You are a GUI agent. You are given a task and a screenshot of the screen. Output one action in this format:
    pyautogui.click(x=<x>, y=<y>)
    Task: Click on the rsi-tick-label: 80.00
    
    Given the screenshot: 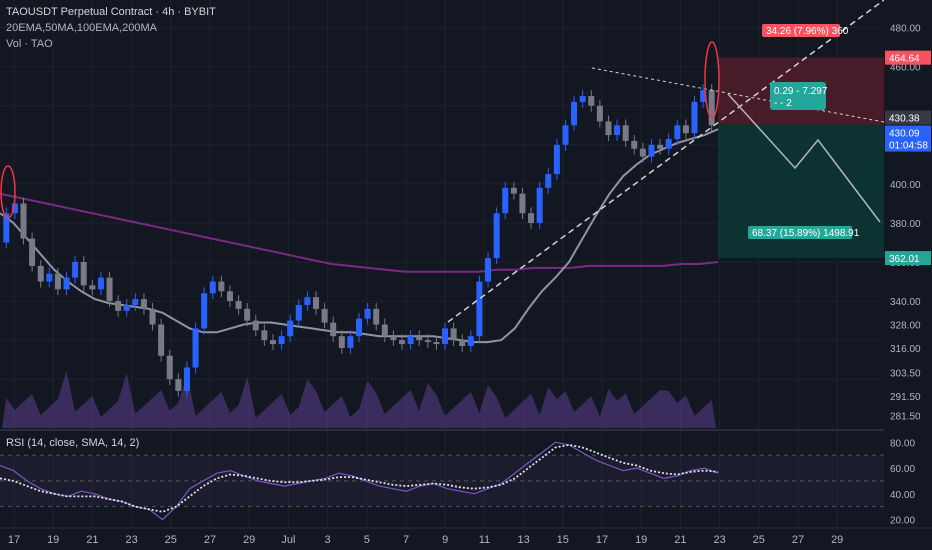 What is the action you would take?
    pyautogui.click(x=902, y=443)
    